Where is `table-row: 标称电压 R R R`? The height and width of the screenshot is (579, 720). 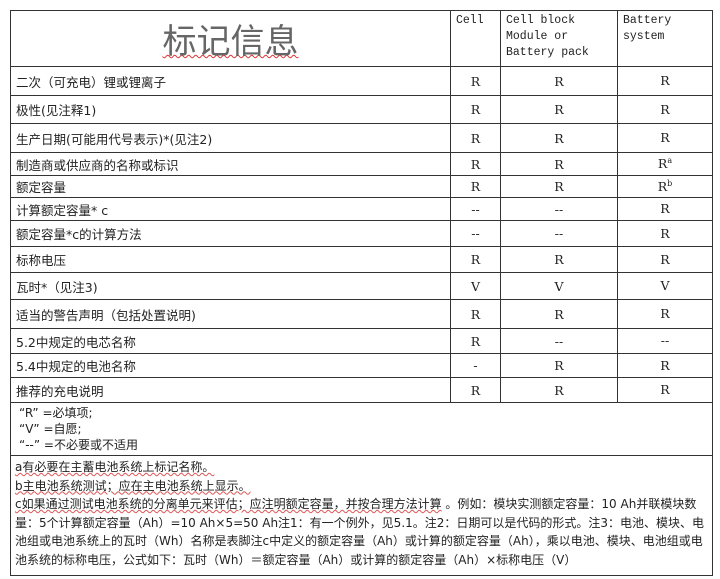
table-row: 标称电压 R R R is located at coordinates (361, 259).